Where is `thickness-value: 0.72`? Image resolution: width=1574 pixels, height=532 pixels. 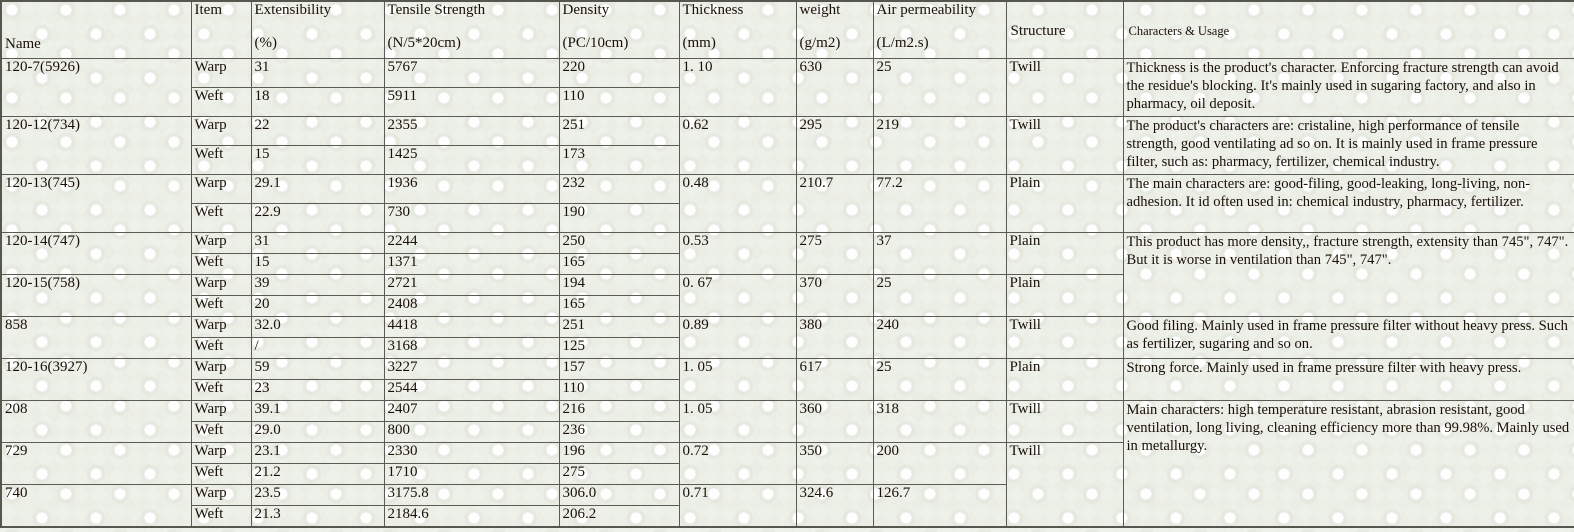
thickness-value: 0.72 is located at coordinates (737, 463).